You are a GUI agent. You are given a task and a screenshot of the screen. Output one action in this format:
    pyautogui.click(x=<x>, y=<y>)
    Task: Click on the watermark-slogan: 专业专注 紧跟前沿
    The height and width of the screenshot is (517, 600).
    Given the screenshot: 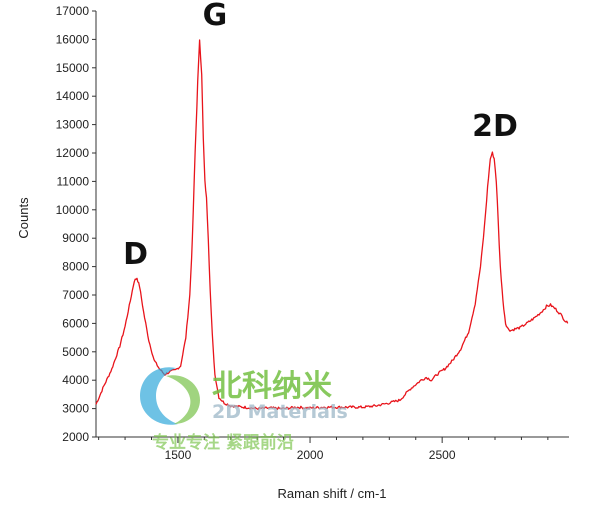 What is the action you would take?
    pyautogui.click(x=223, y=442)
    